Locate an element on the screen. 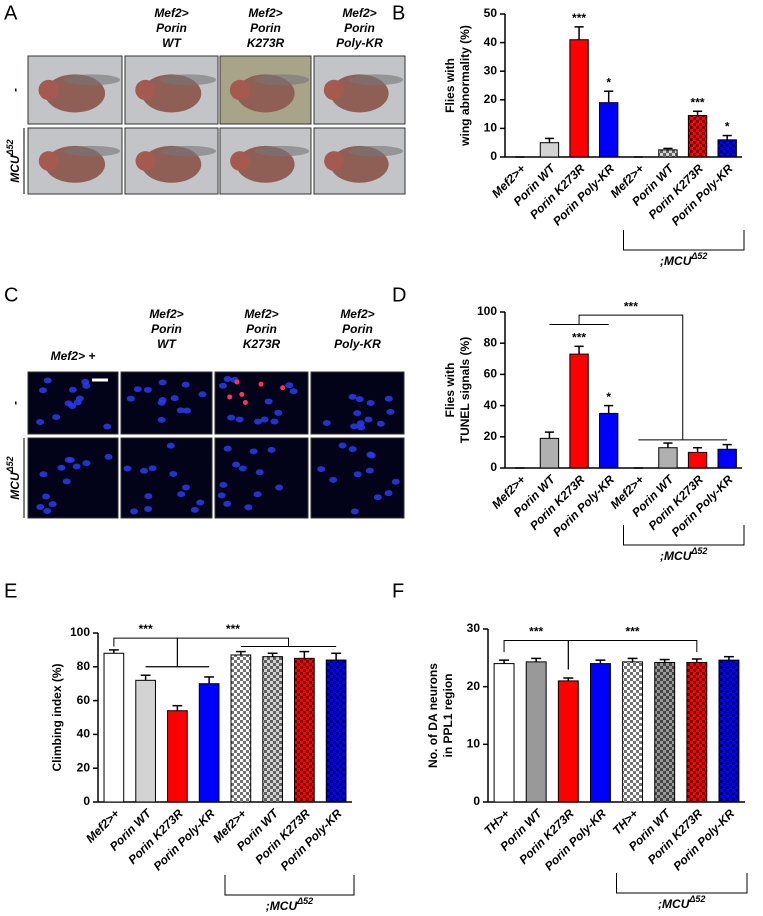  label-text: MCU is located at coordinates (15, 169).